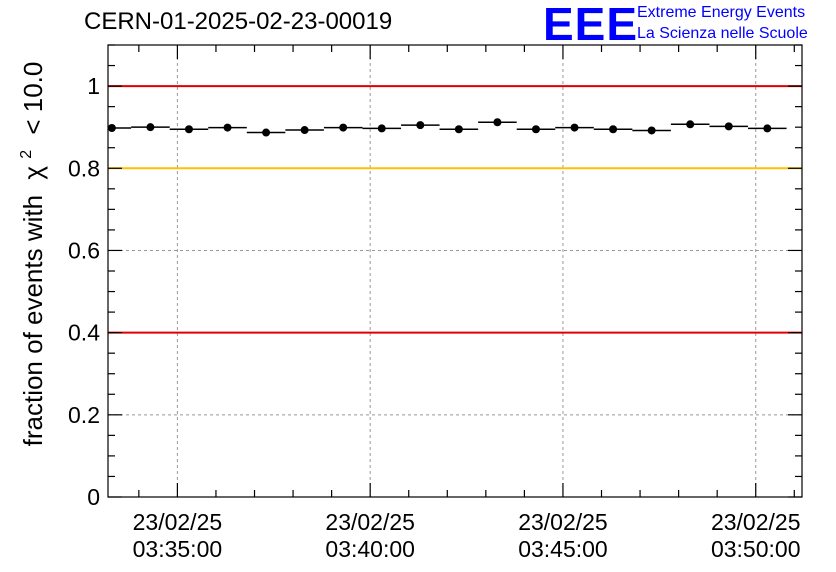  What do you see at coordinates (370, 549) in the screenshot?
I see `x-tick-label-time: 03:40:00` at bounding box center [370, 549].